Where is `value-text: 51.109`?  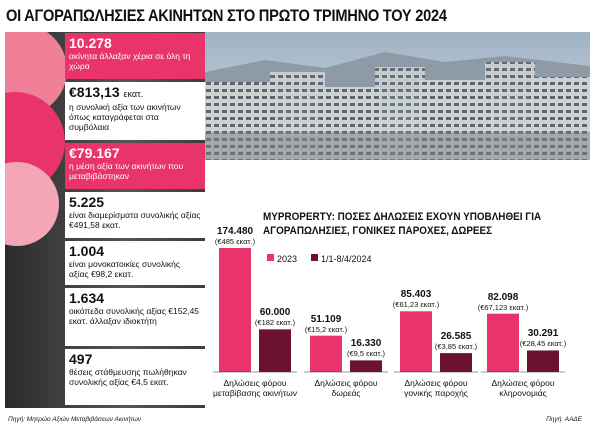
value-text: 51.109 is located at coordinates (326, 319).